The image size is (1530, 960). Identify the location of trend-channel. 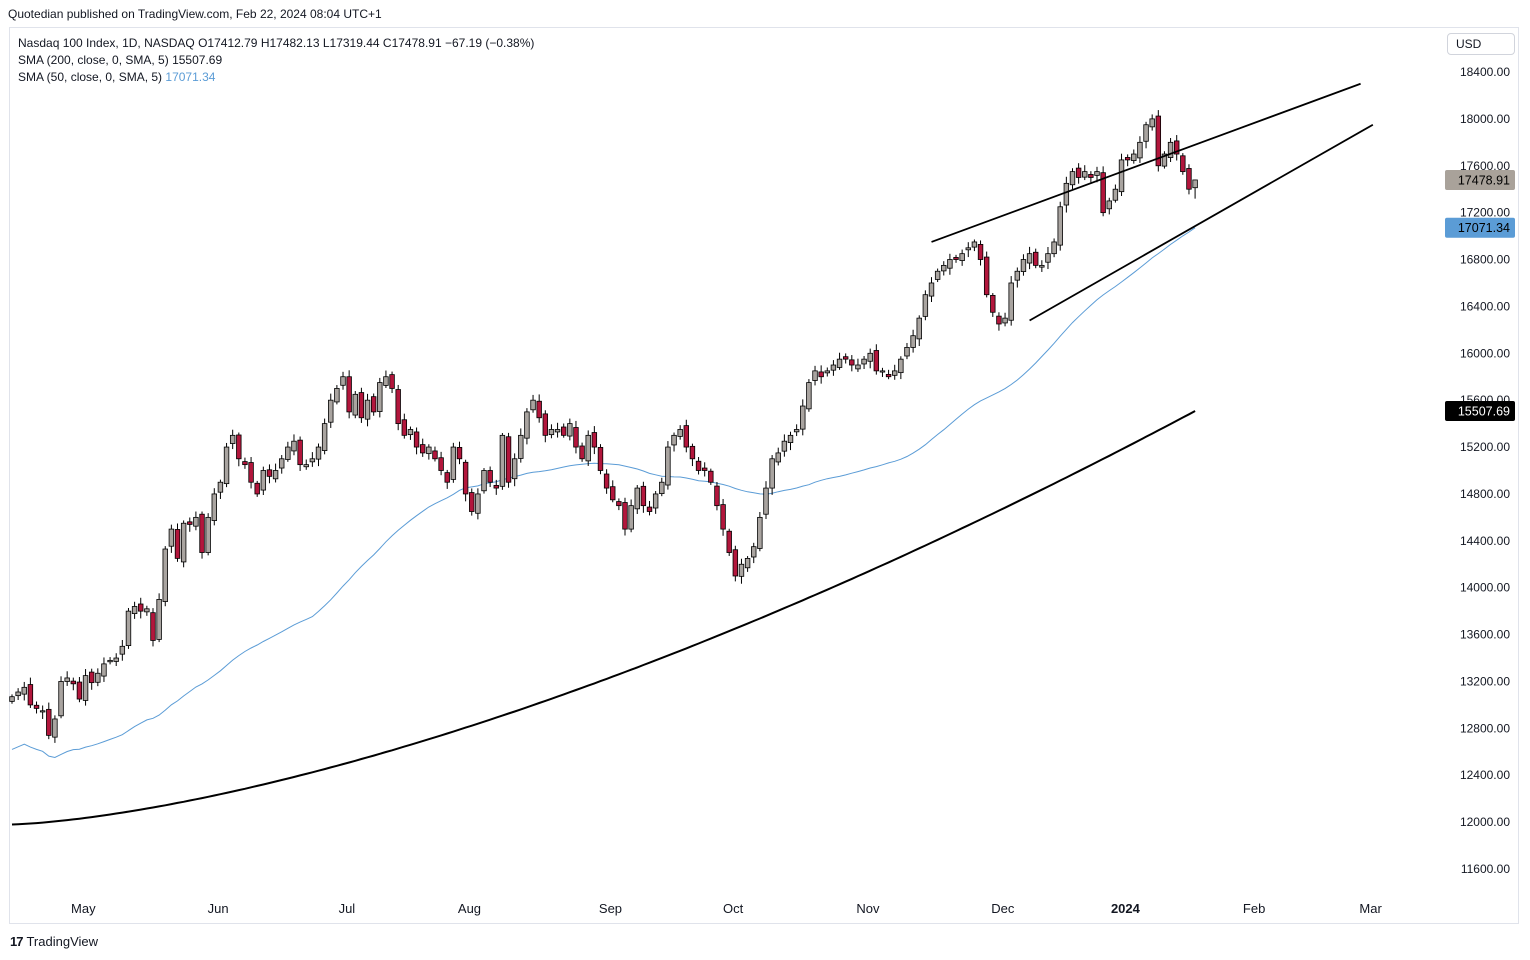
(1152, 202).